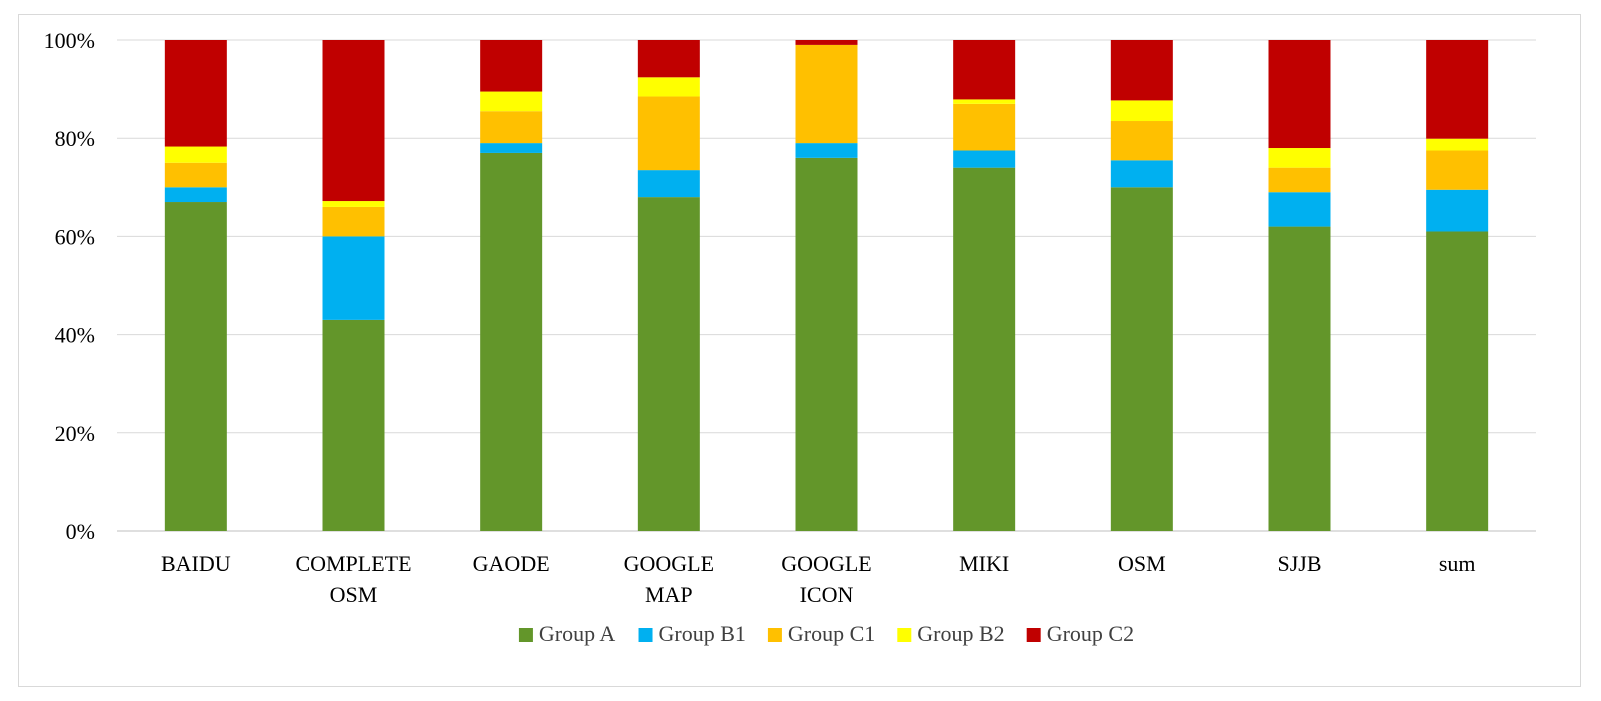  Describe the element at coordinates (1299, 563) in the screenshot. I see `x-category-label: SJJB` at that location.